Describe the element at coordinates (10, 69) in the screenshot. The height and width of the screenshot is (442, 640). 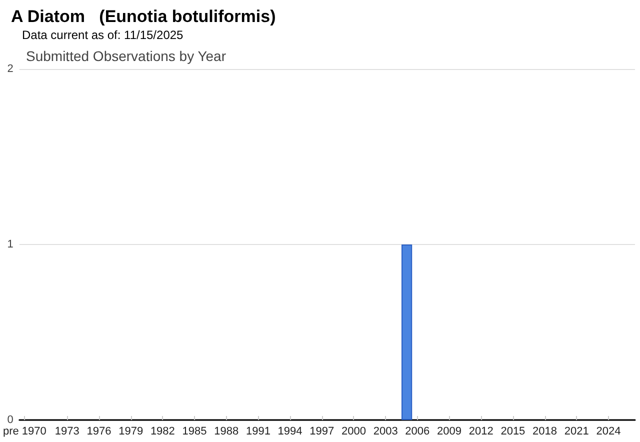
I see `y-tick-label: 2` at that location.